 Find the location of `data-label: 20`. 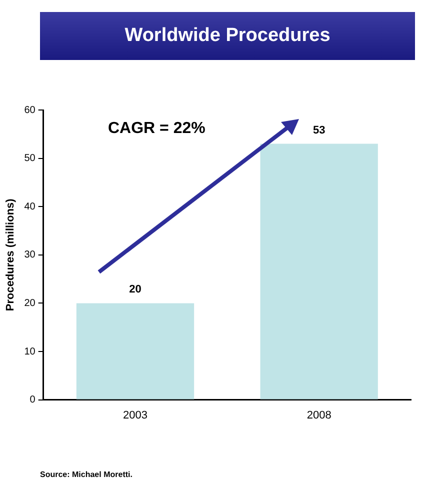

data-label: 20 is located at coordinates (135, 290).